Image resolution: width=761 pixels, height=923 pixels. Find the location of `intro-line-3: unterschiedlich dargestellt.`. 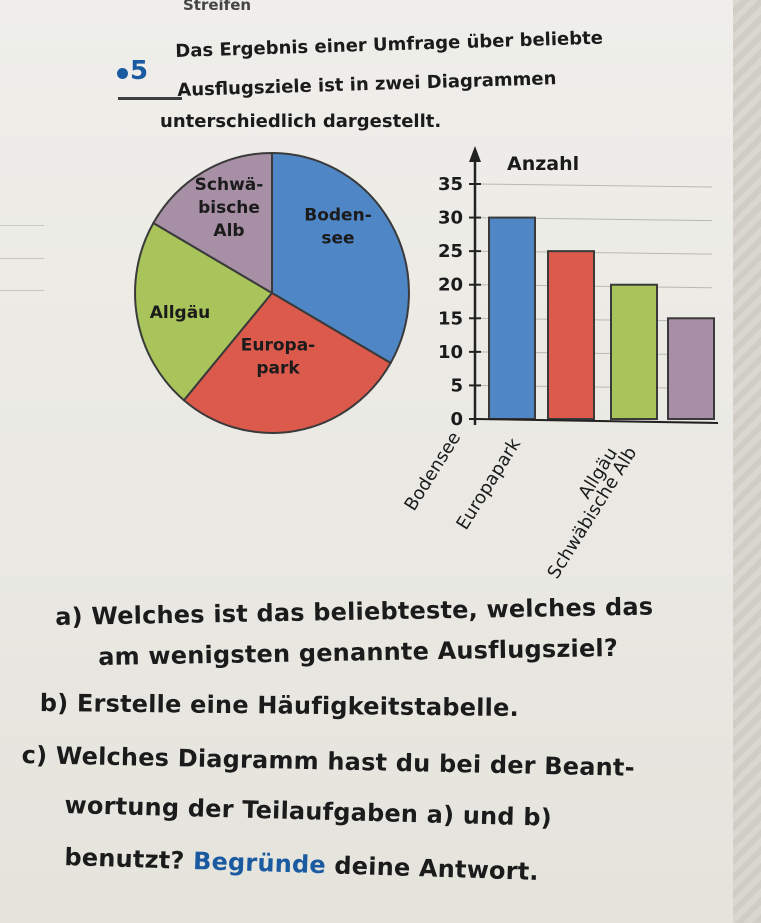

intro-line-3: unterschiedlich dargestellt. is located at coordinates (301, 121).